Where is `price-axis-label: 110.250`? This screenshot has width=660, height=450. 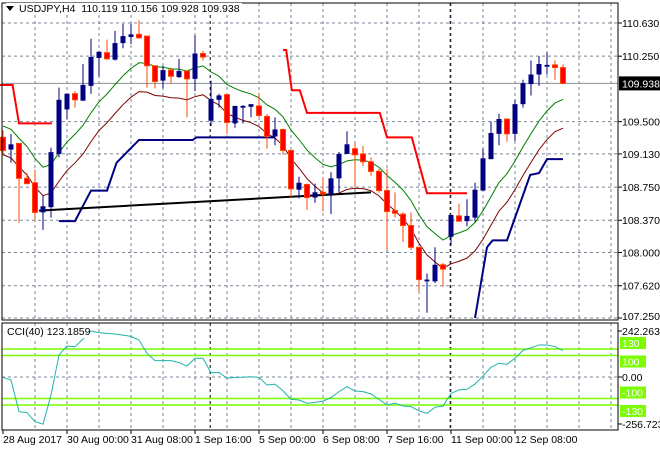 price-axis-label: 110.250 is located at coordinates (640, 57).